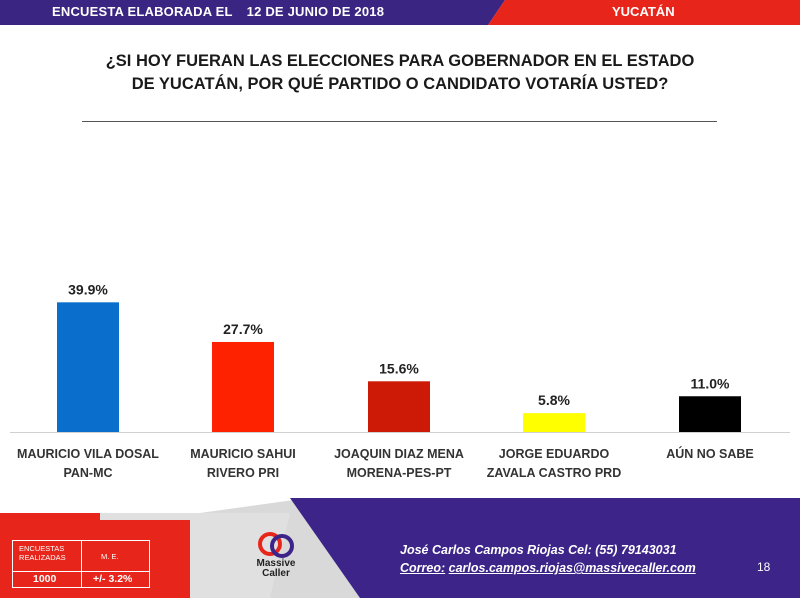 This screenshot has width=800, height=598. Describe the element at coordinates (243, 329) in the screenshot. I see `data-label-1: 27.7%` at that location.